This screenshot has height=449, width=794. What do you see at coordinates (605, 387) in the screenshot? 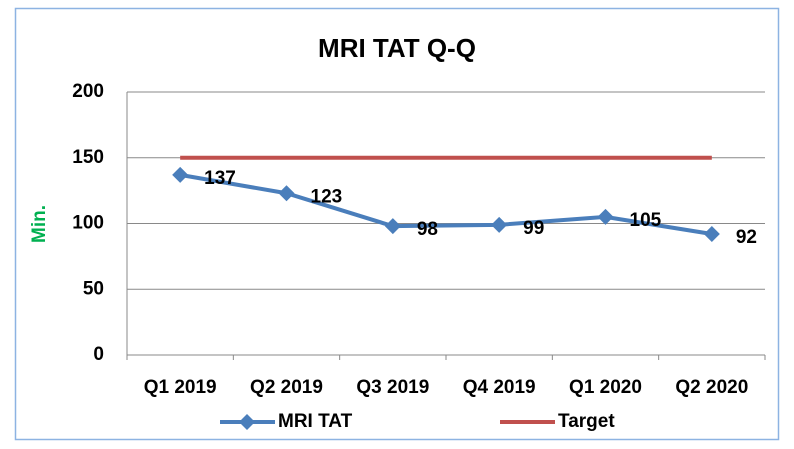
I see `x-tick-label: Q1 2020` at bounding box center [605, 387].